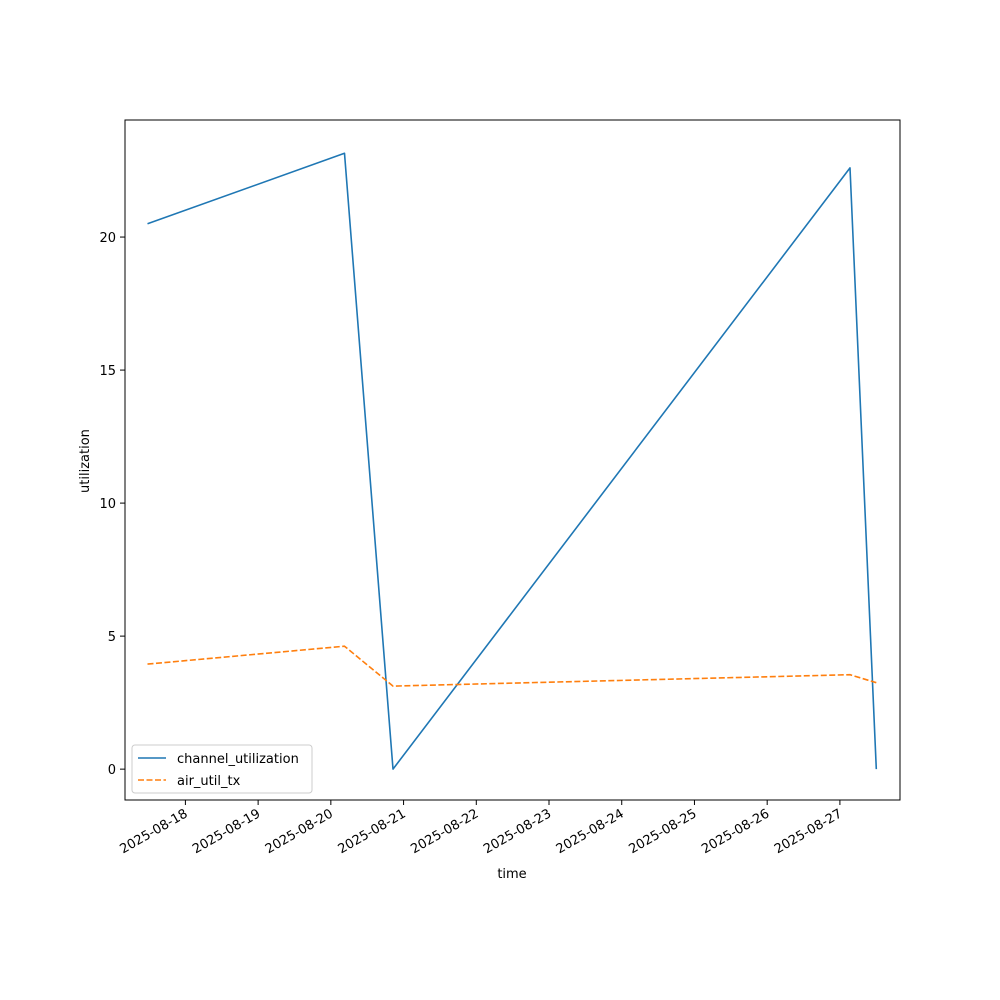 This screenshot has height=1000, width=1000. Describe the element at coordinates (511, 874) in the screenshot. I see `x-axis-label: time` at that location.